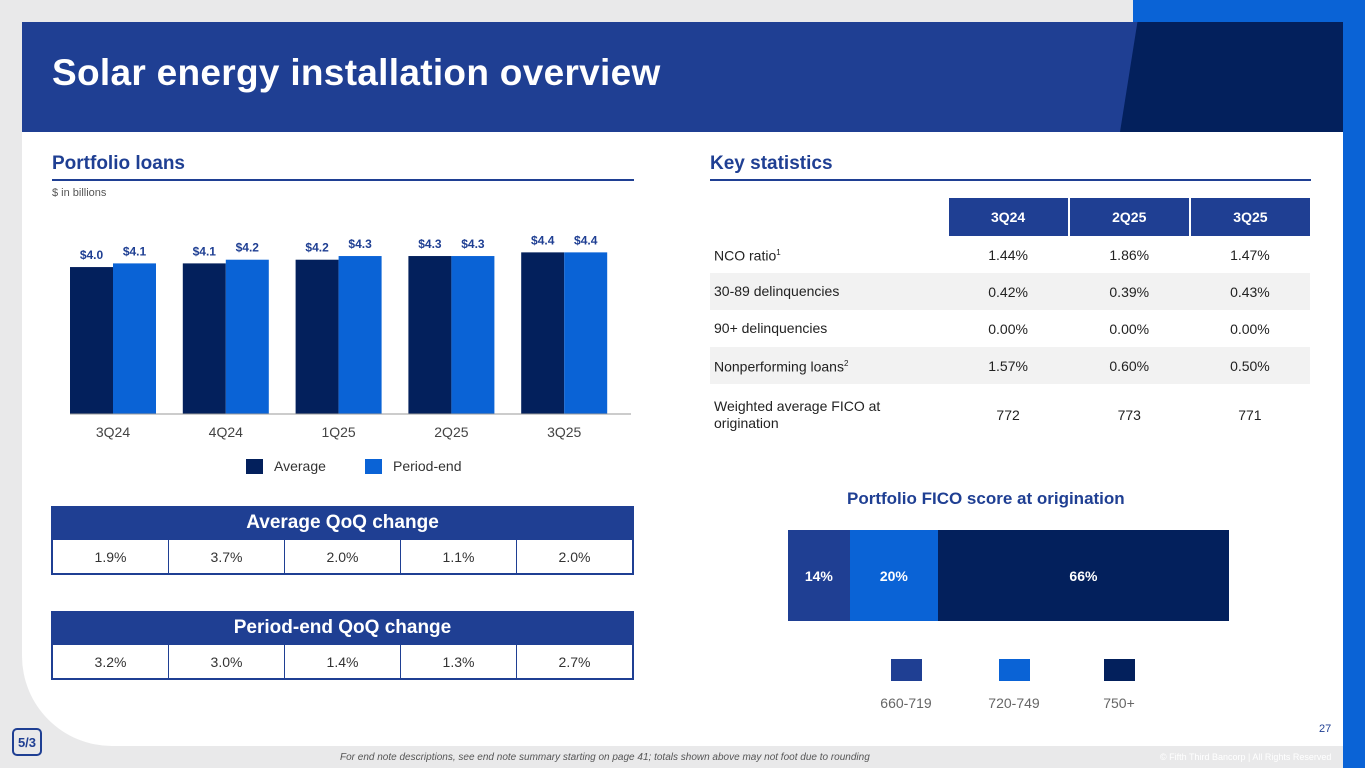 Image resolution: width=1365 pixels, height=768 pixels. Describe the element at coordinates (300, 466) in the screenshot. I see `legend-average-label: Average` at that location.